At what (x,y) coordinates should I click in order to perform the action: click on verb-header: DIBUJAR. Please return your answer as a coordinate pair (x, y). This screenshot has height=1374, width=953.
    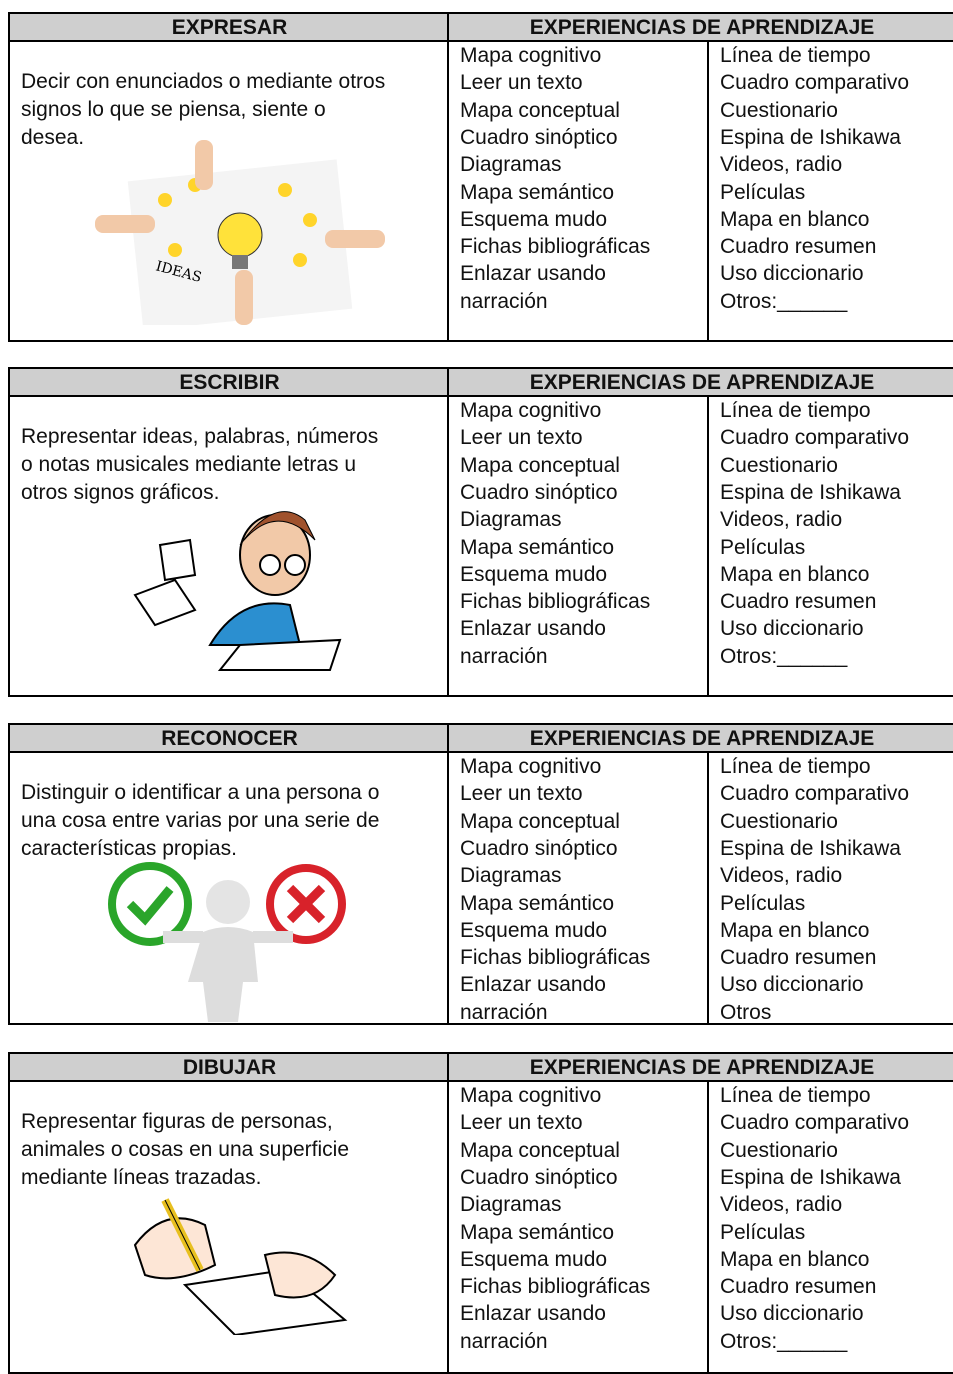
    Looking at the image, I should click on (229, 1068).